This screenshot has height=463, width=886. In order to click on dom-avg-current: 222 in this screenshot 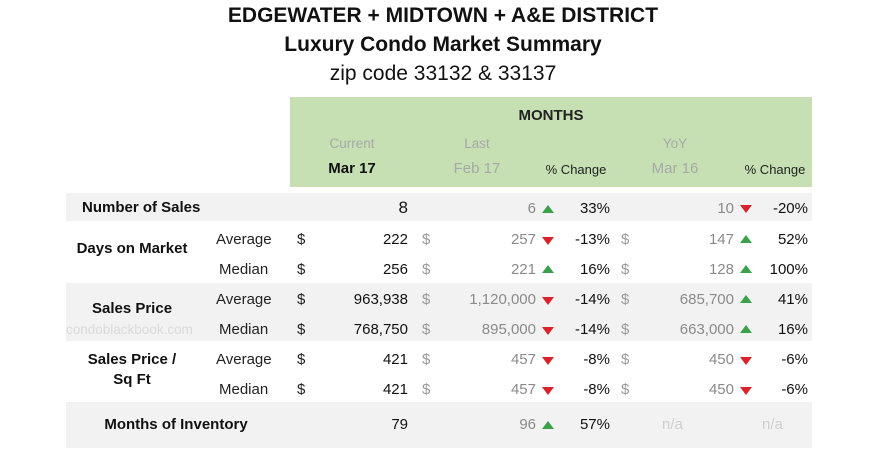, I will do `click(395, 239)`.